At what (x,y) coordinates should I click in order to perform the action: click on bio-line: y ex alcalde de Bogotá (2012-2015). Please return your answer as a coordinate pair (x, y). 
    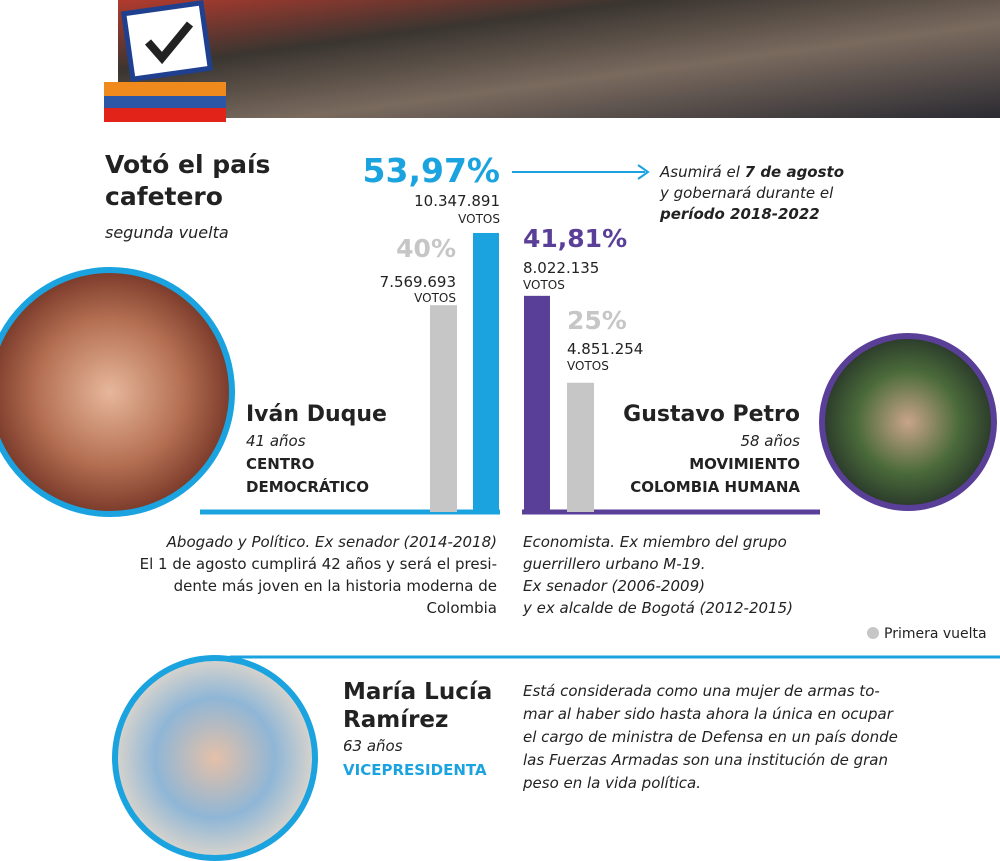
    Looking at the image, I should click on (657, 608).